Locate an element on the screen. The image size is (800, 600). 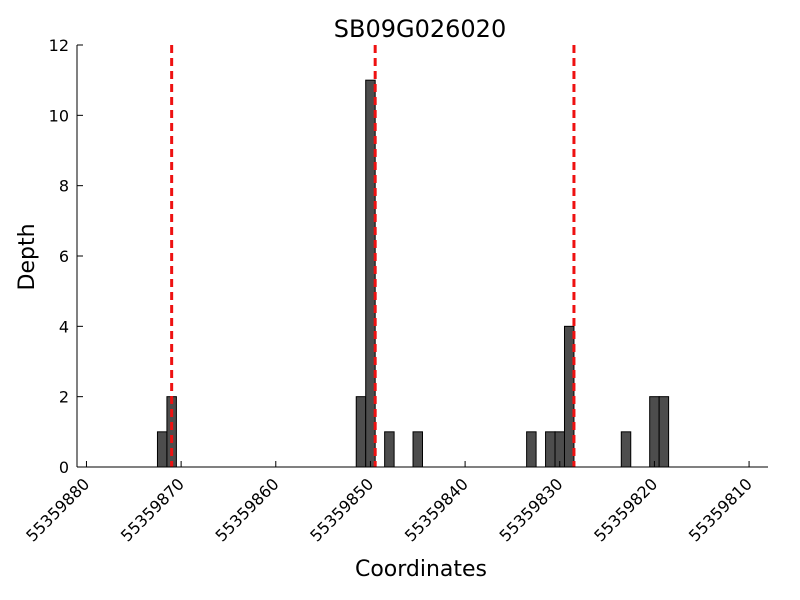
x-tick-label-55359870: 55359870 is located at coordinates (152, 509).